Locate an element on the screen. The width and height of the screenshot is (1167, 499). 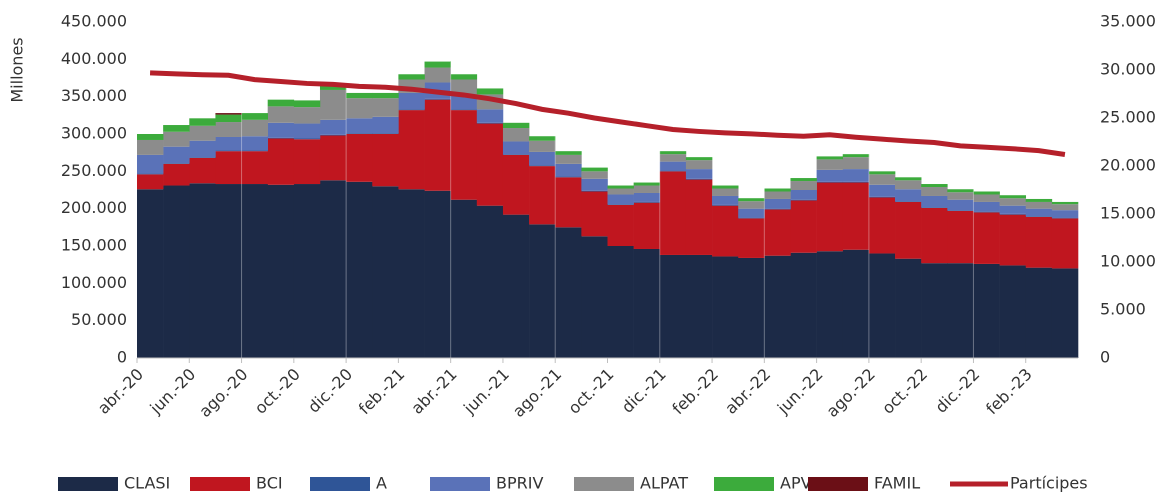
y-tick-label: 0 is located at coordinates (122, 357).